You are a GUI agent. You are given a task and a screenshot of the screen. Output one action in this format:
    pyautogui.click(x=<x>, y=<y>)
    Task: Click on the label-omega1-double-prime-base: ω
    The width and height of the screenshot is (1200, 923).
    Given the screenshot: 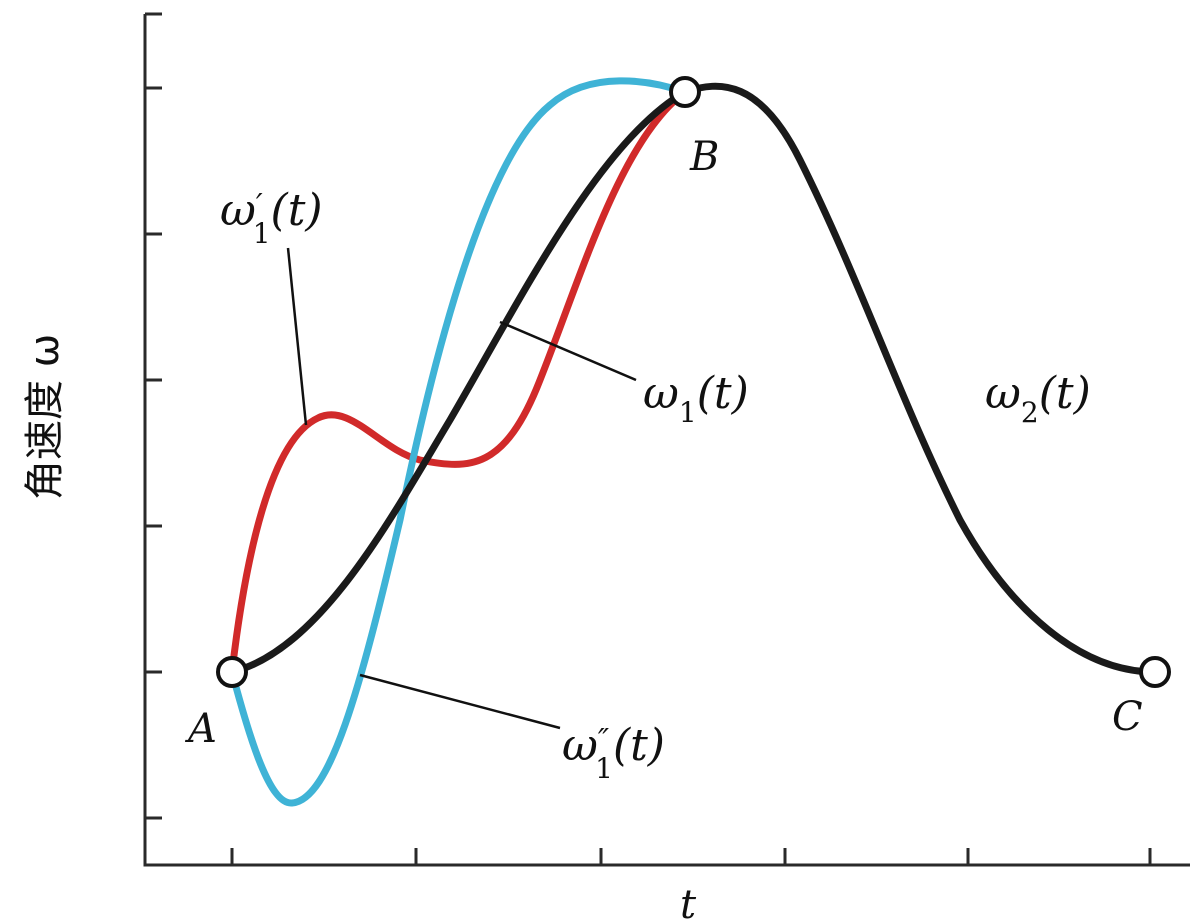 What is the action you would take?
    pyautogui.click(x=580, y=745)
    